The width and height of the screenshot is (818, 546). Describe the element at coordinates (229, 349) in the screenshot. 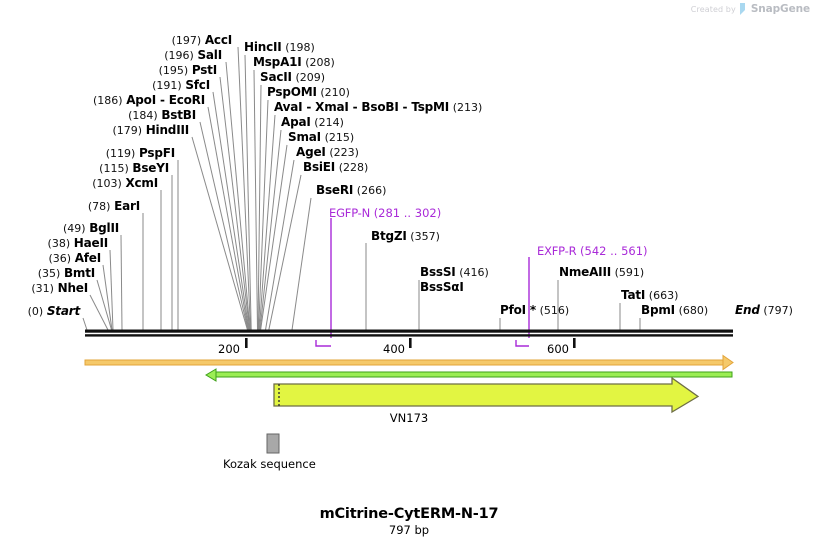

I see `ruler-tick-label-200: 200` at that location.